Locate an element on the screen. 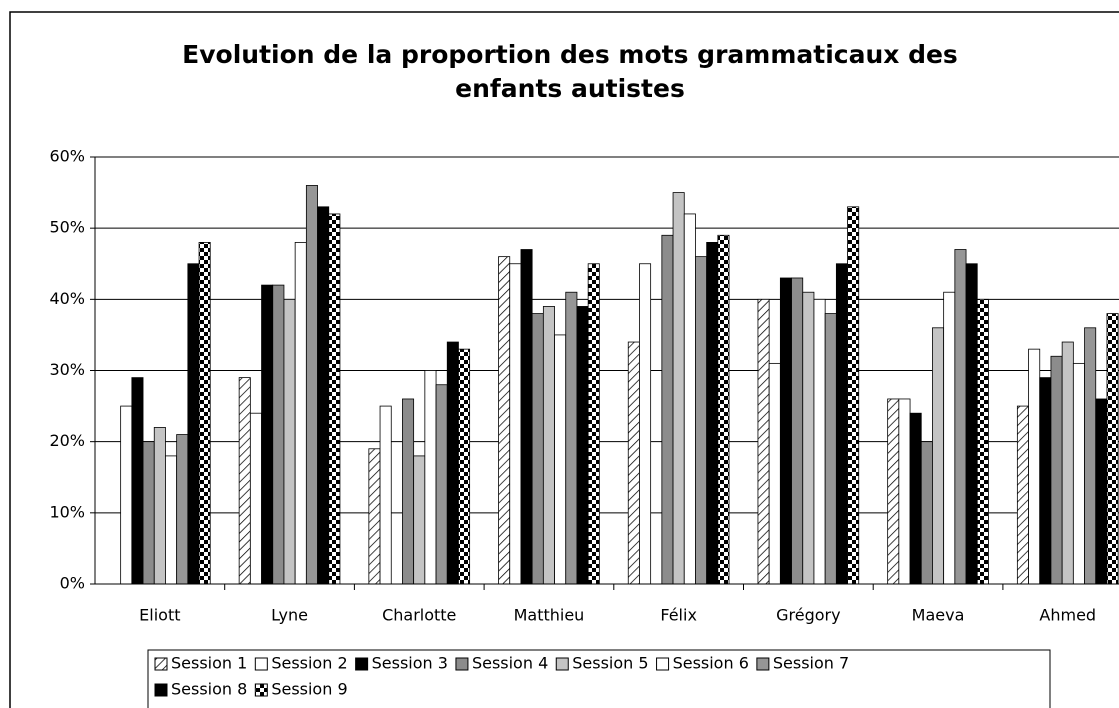  legend-label: Session 5 is located at coordinates (610, 663).